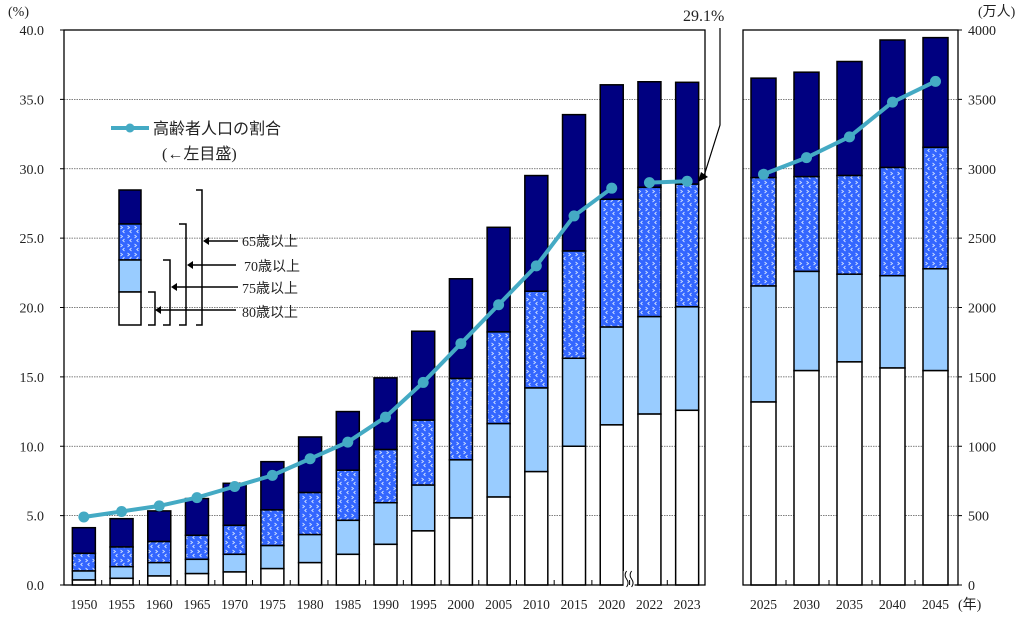  I want to click on x-tick-label: 2000, so click(460, 604).